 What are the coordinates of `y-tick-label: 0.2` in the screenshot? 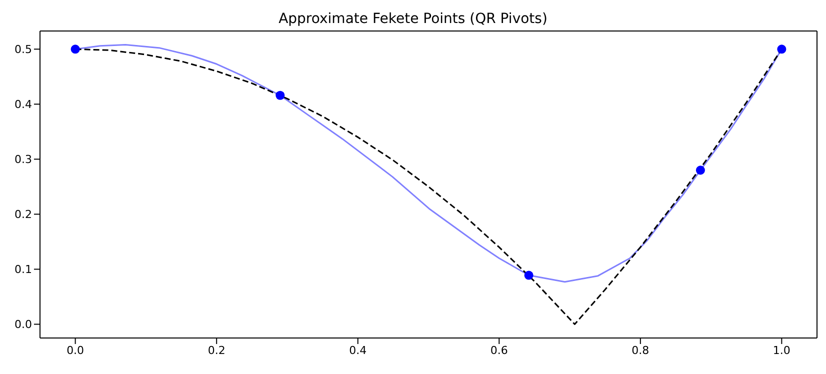 It's located at (23, 215).